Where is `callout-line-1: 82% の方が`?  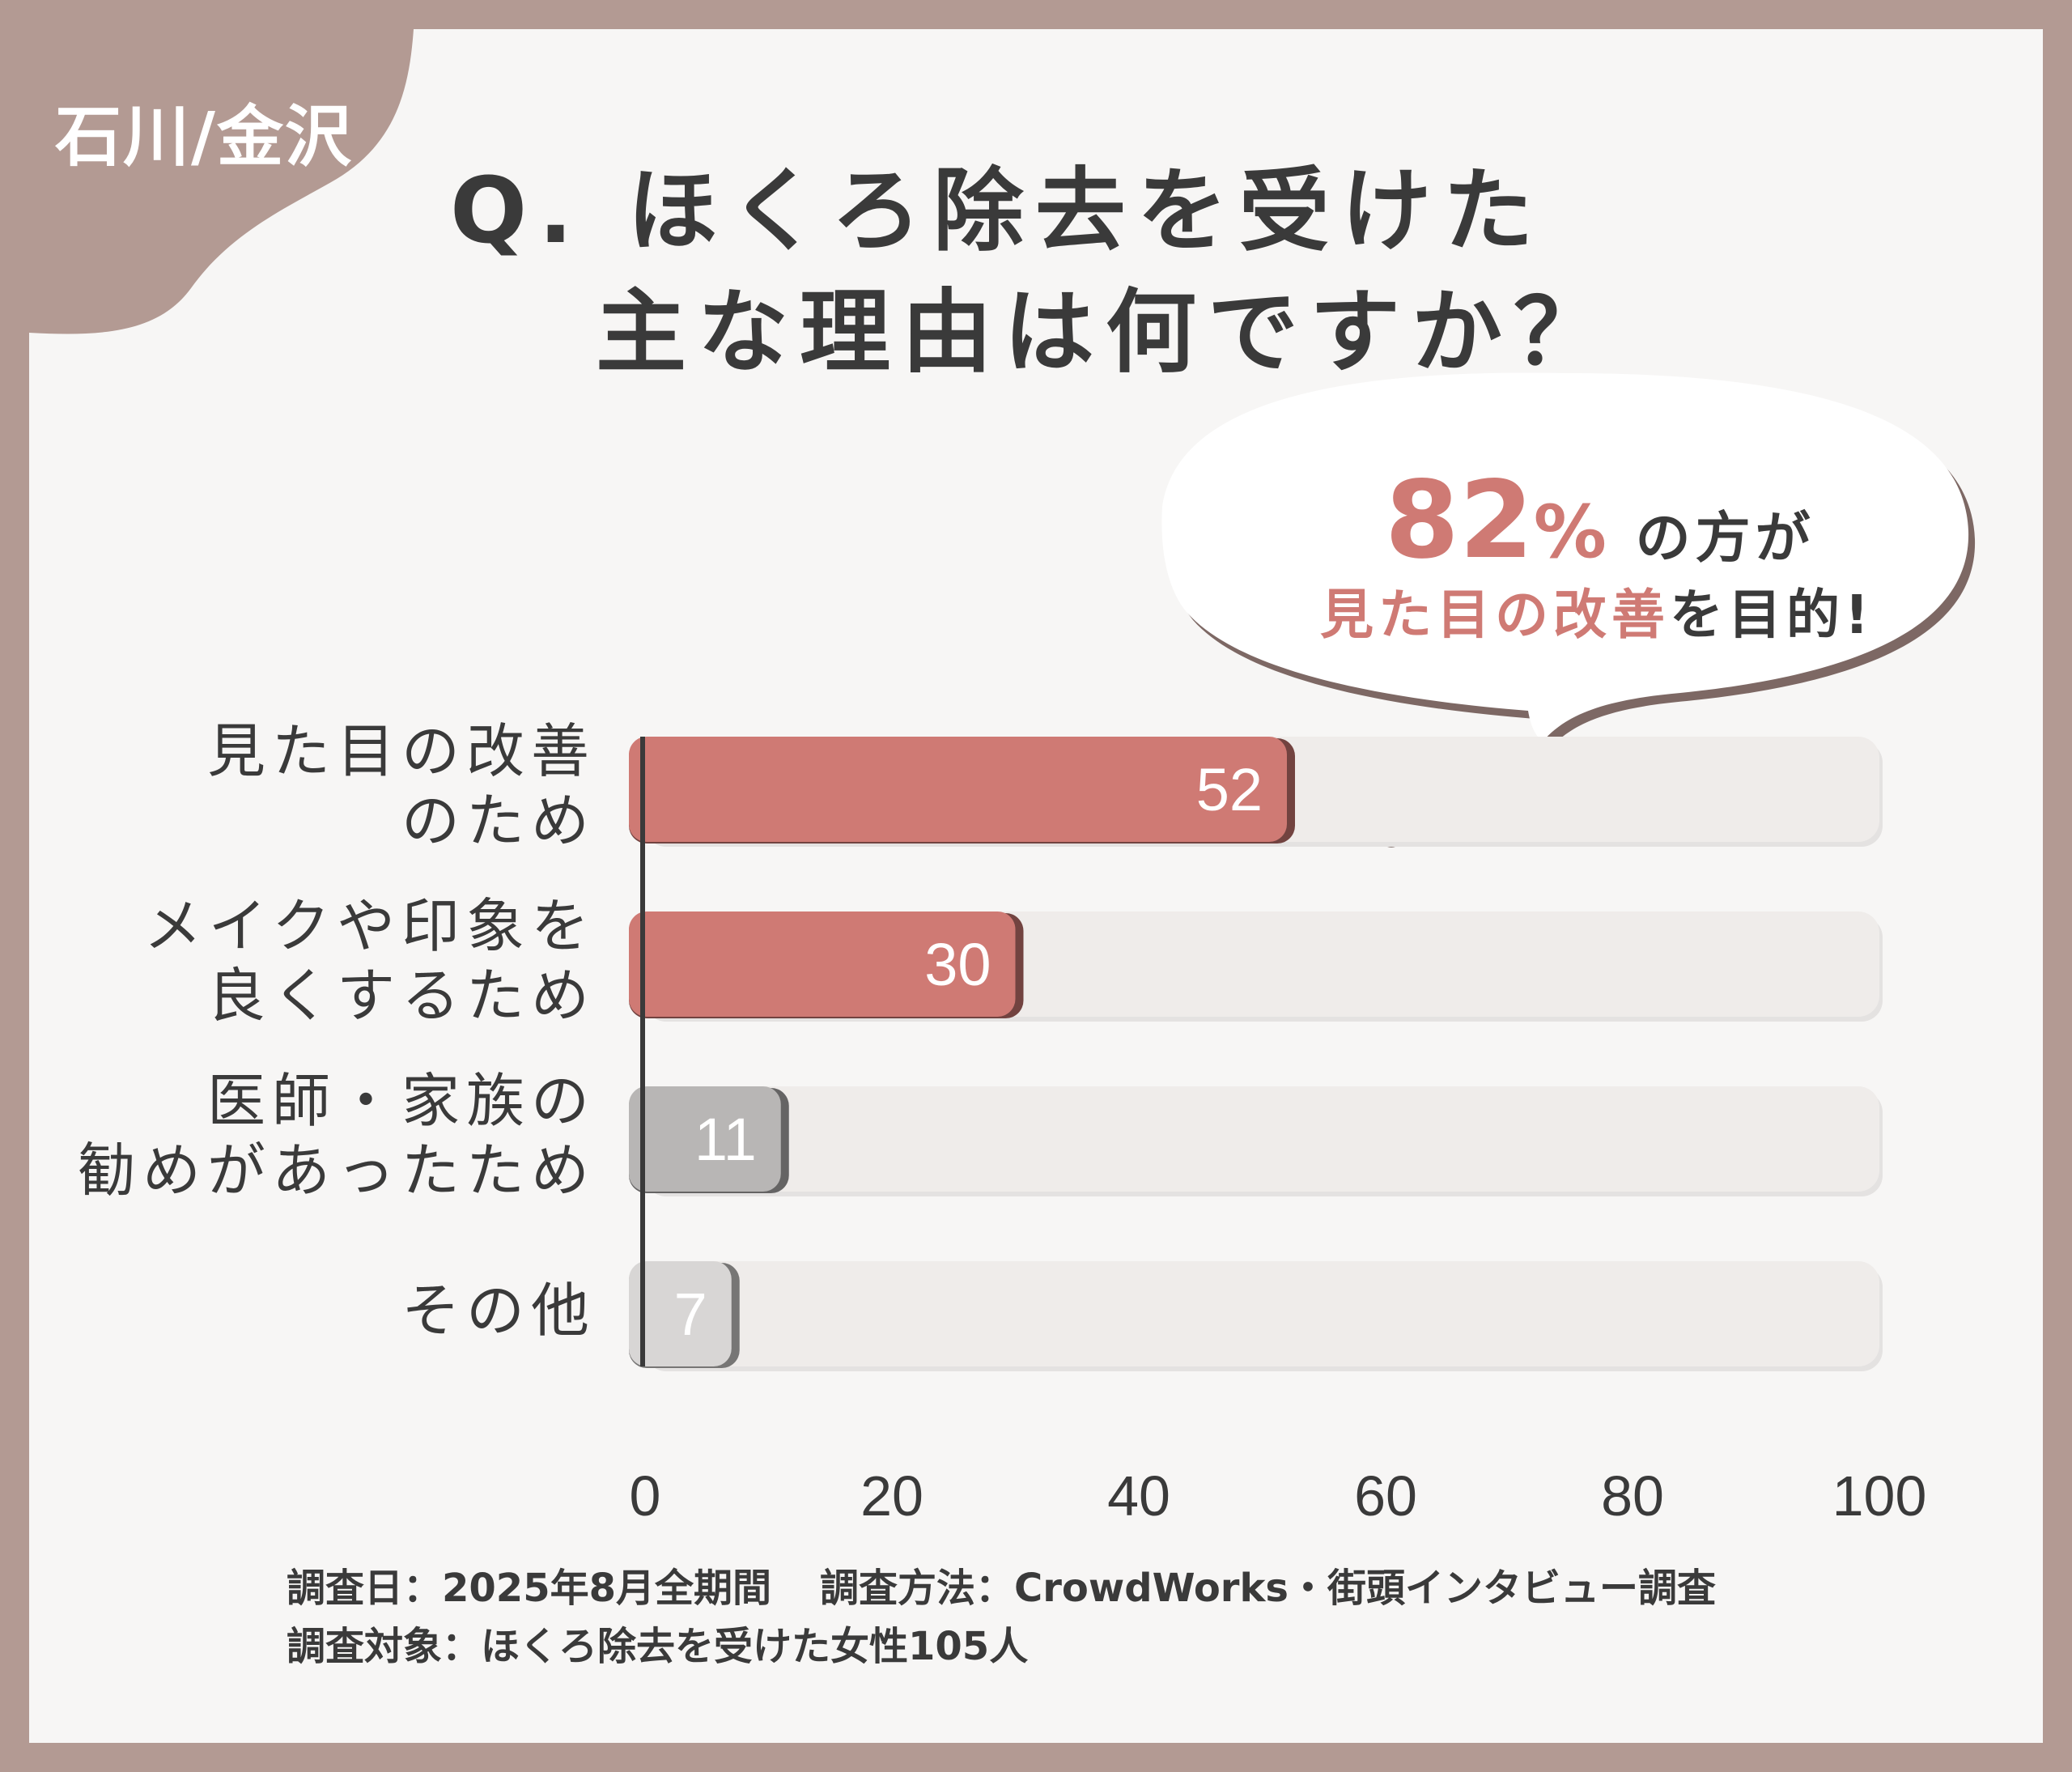
callout-line-1: 82% の方が is located at coordinates (1600, 521).